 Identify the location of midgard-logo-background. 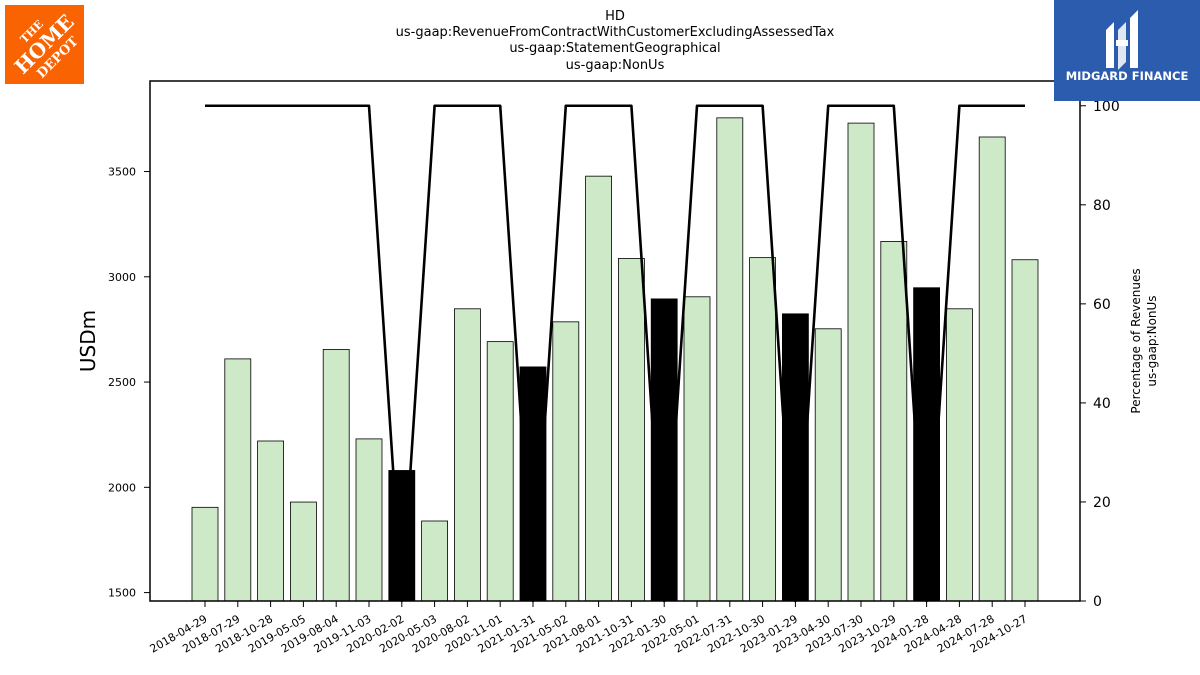
(1127, 50).